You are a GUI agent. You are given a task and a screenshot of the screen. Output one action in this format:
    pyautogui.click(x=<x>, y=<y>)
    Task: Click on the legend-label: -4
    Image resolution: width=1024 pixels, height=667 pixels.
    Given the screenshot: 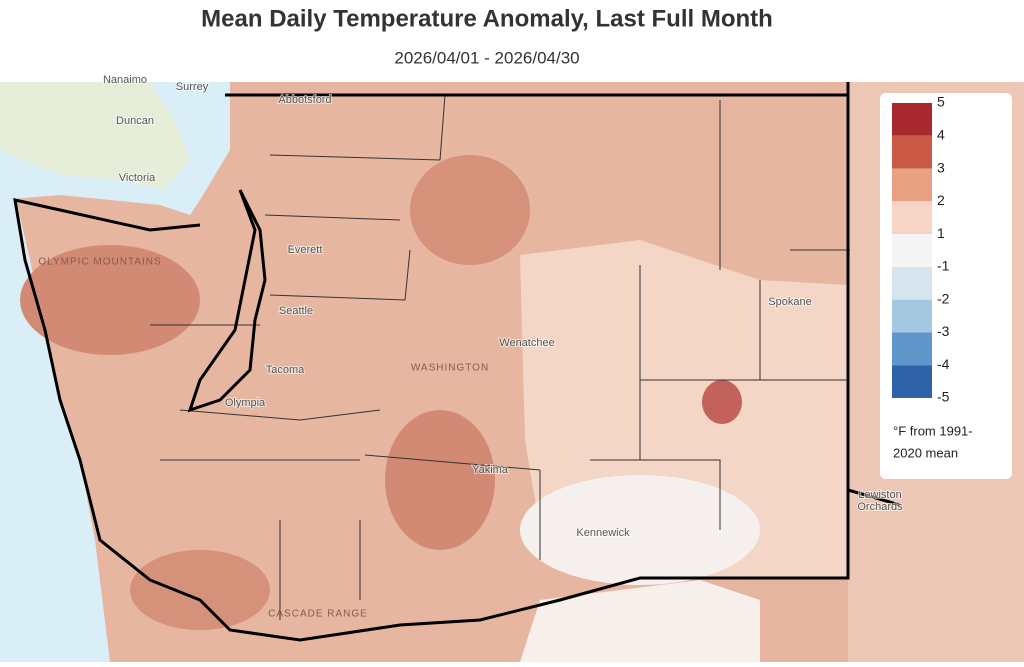 What is the action you would take?
    pyautogui.click(x=943, y=364)
    